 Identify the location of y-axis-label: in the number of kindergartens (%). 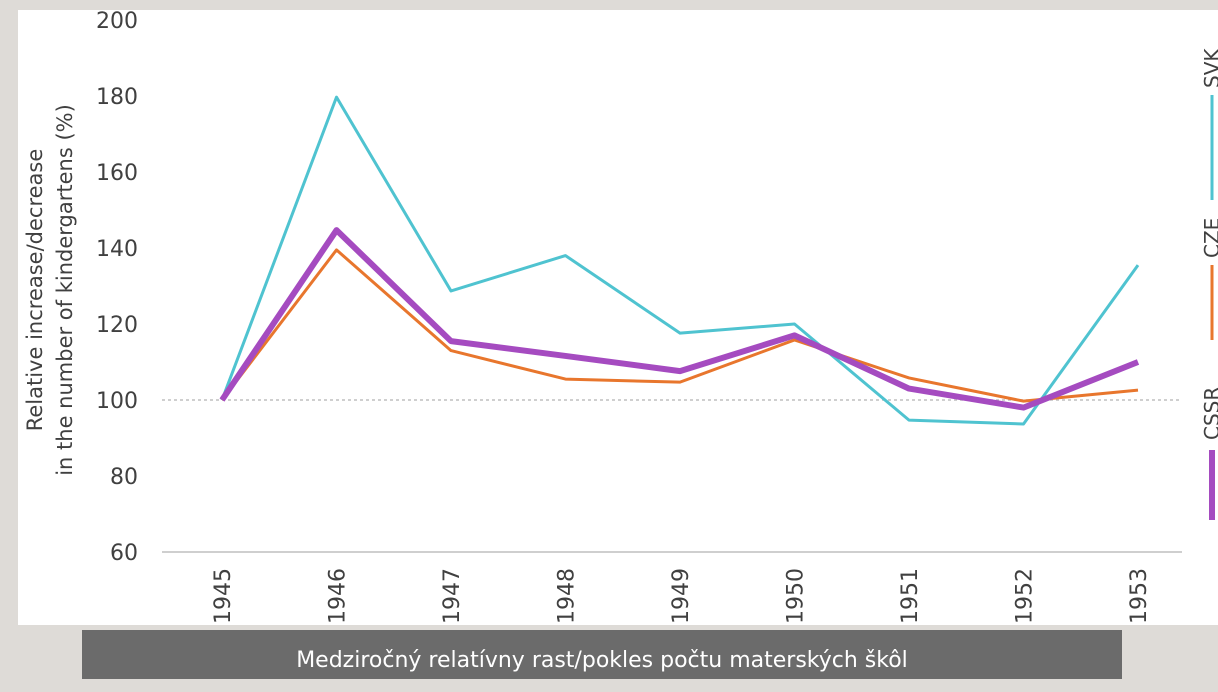
(65, 290).